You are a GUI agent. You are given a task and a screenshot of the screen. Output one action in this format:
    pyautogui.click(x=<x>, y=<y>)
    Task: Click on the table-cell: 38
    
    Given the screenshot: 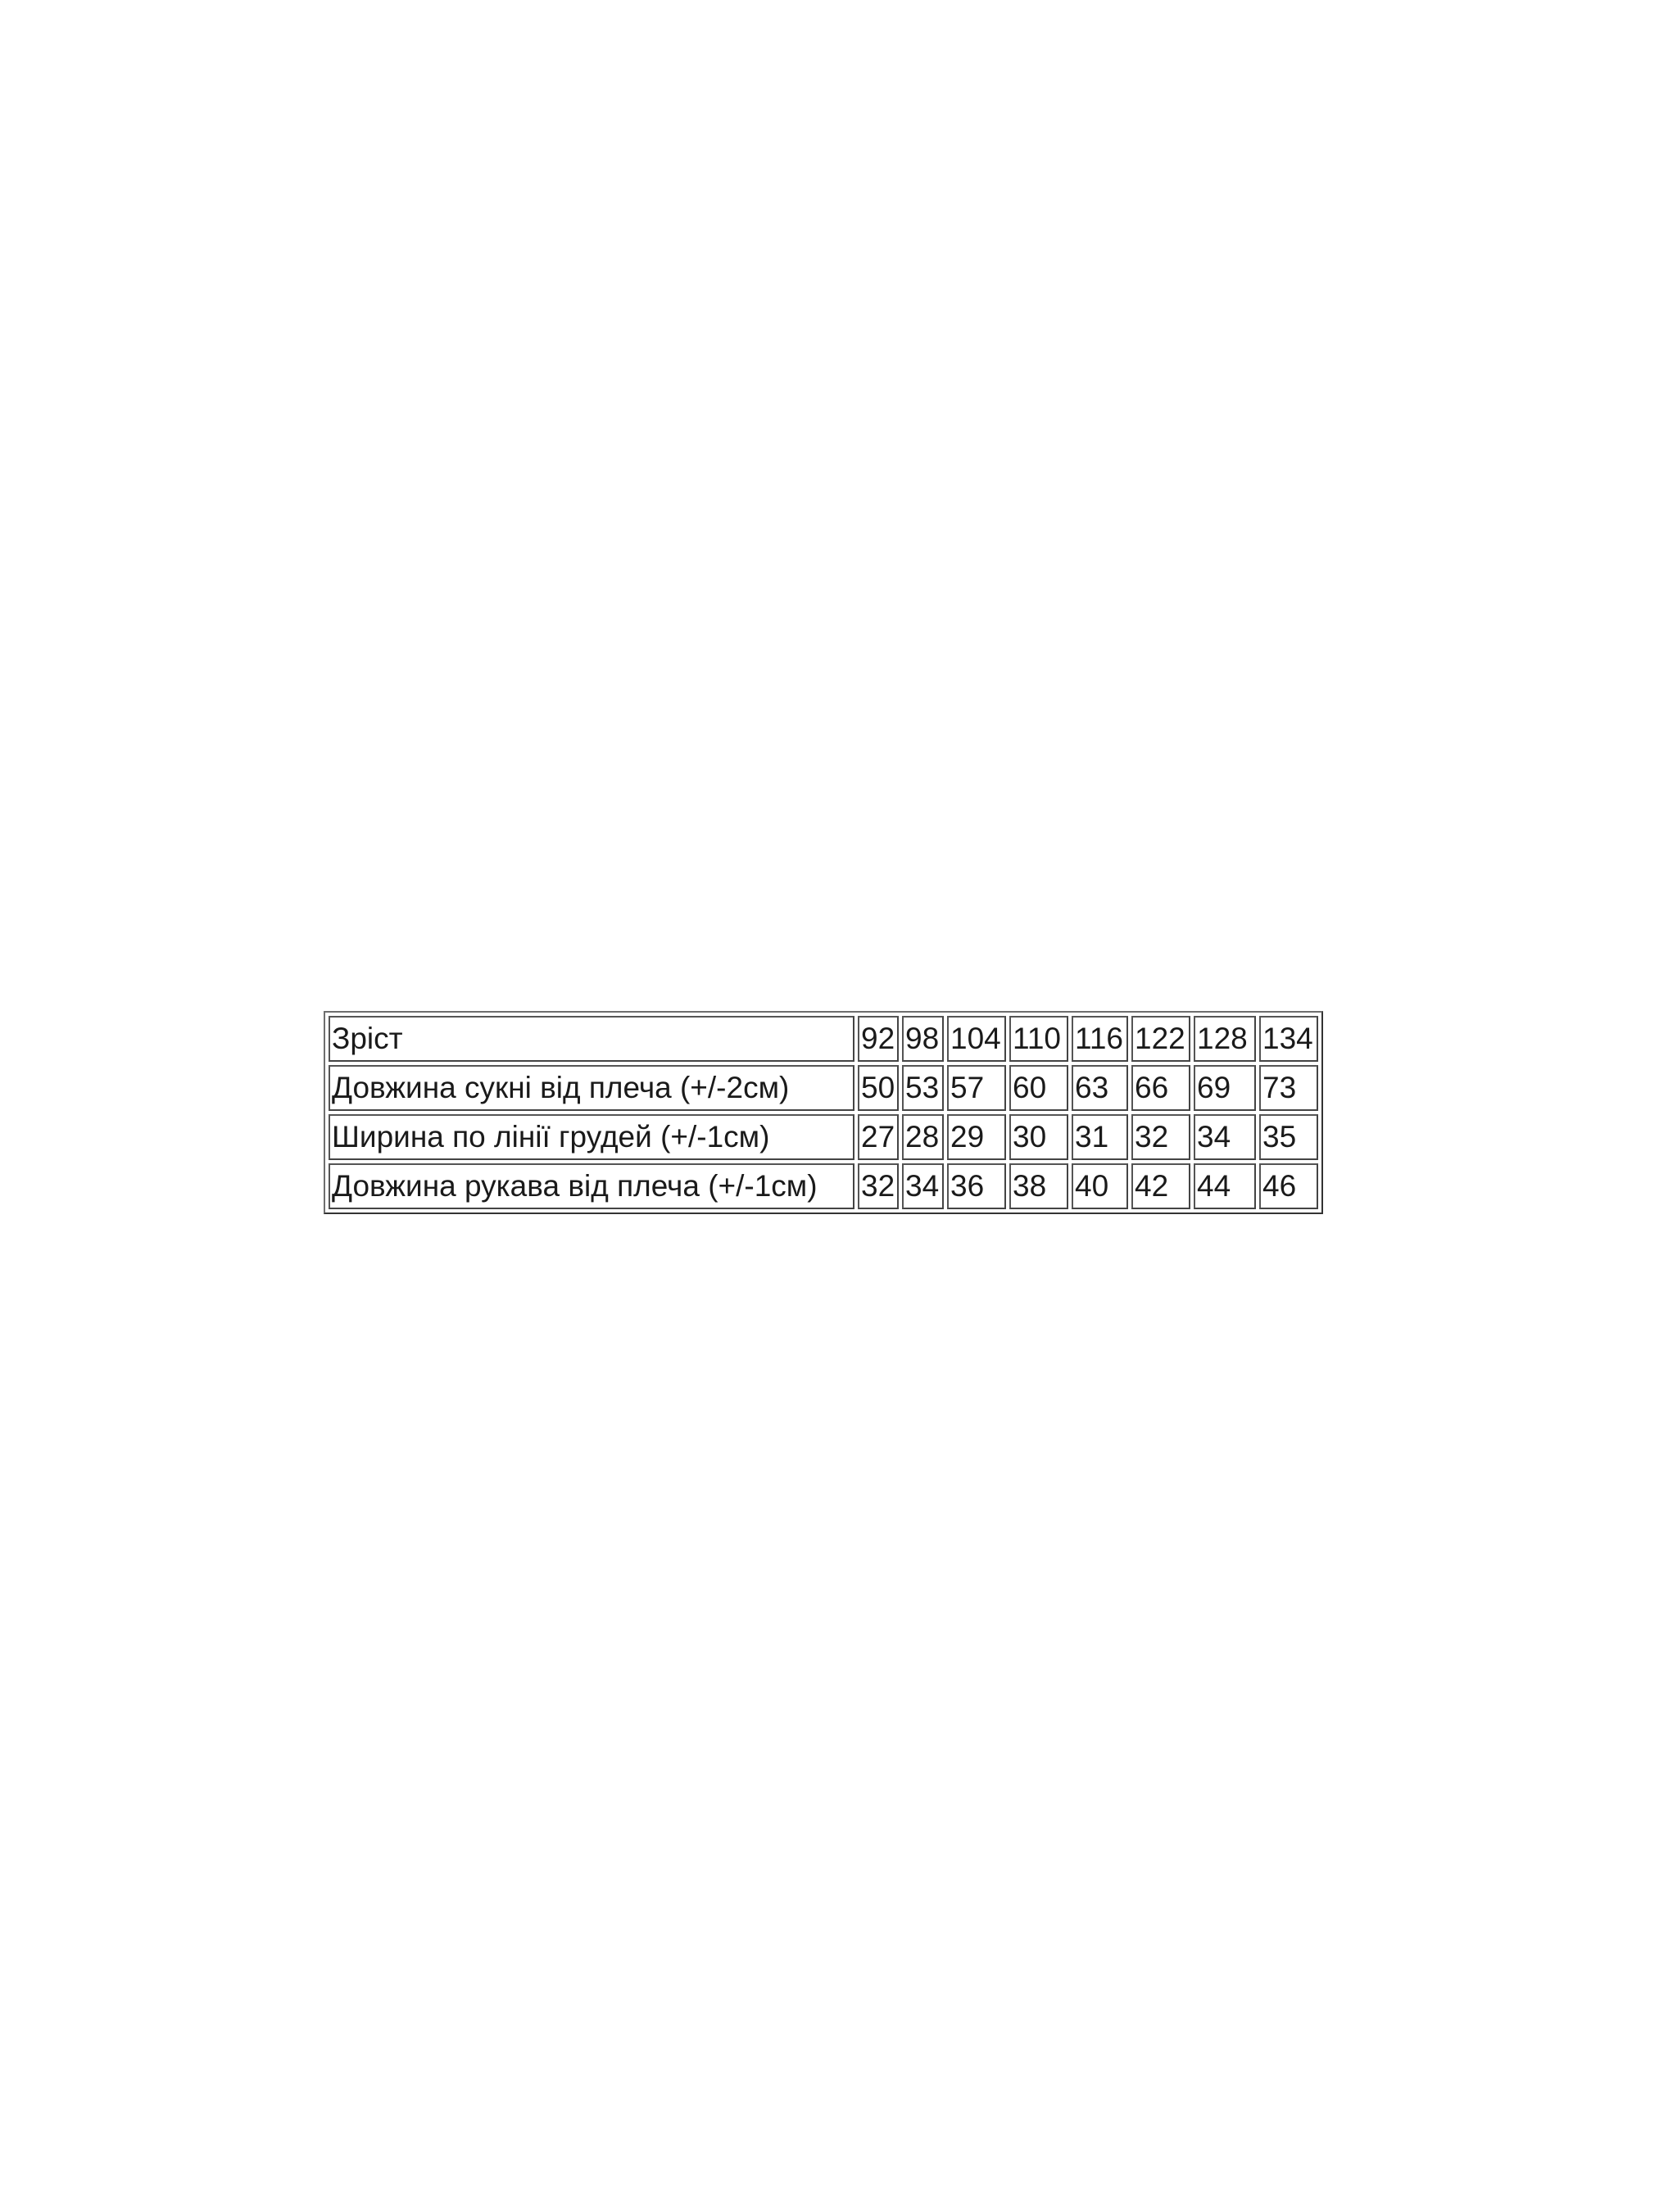 What is the action you would take?
    pyautogui.click(x=1038, y=1186)
    